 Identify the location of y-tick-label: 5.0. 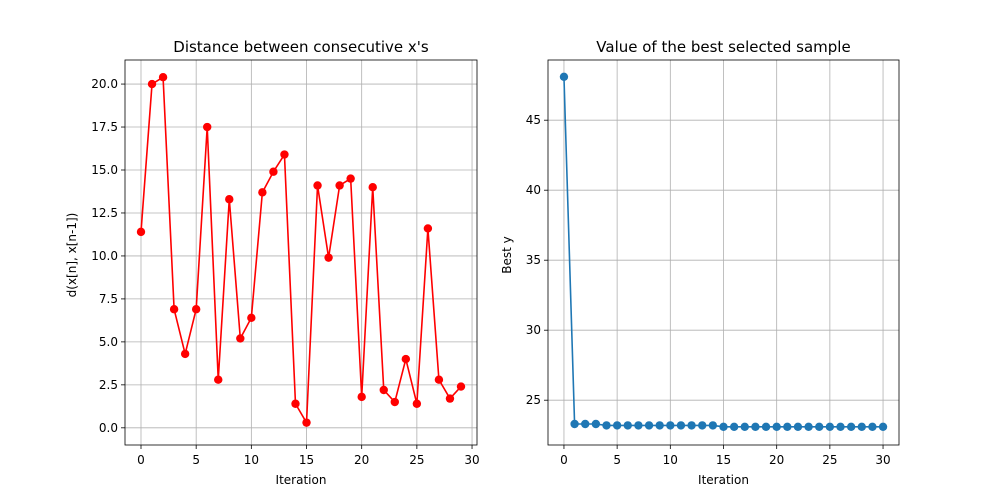
(108, 342).